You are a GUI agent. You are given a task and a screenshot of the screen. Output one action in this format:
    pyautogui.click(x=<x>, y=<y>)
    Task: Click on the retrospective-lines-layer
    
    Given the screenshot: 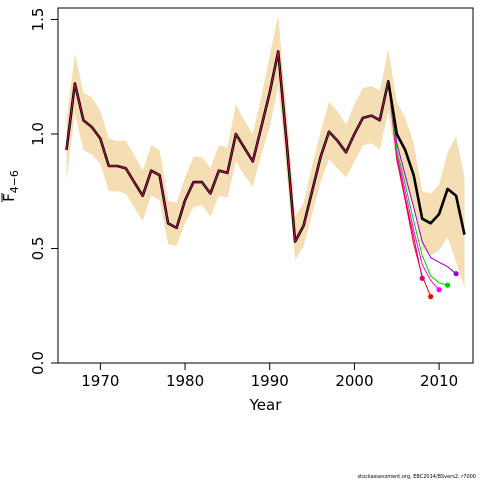 What is the action you would take?
    pyautogui.click(x=423, y=190)
    